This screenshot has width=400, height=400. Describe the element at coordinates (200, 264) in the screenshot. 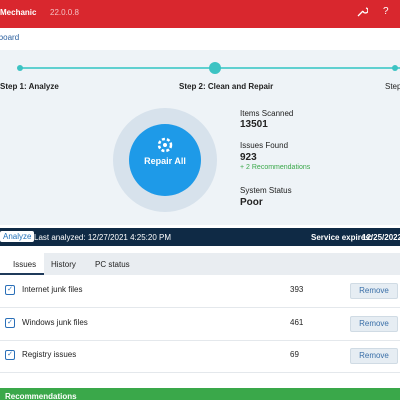

I see `tab-strip` at that location.